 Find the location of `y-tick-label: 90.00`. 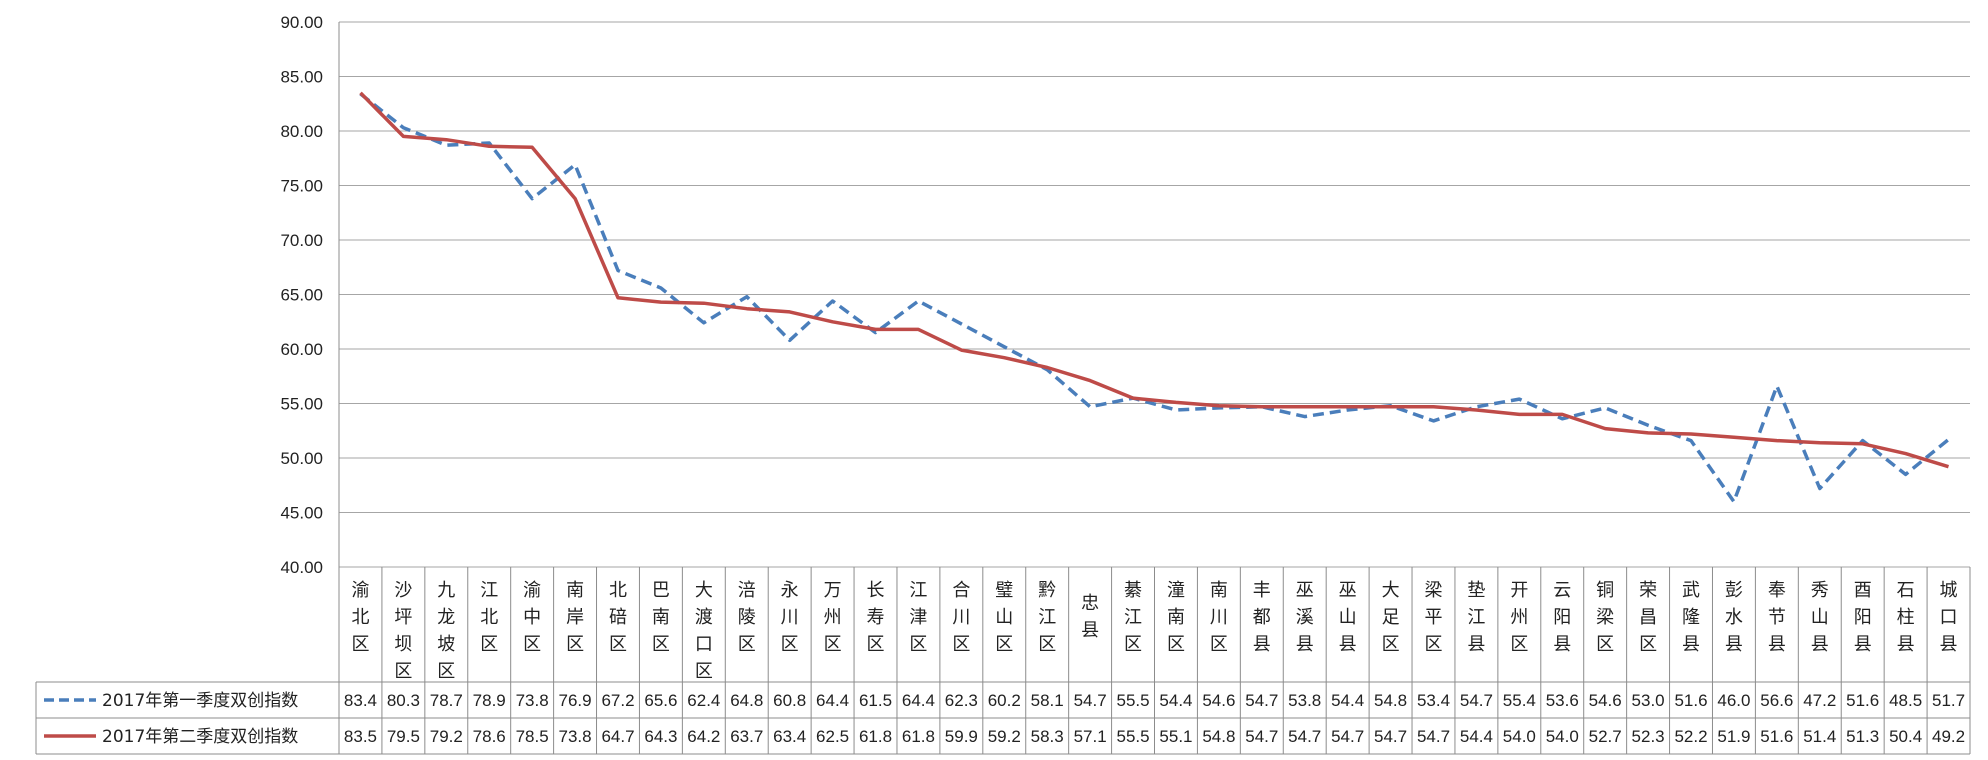

y-tick-label: 90.00 is located at coordinates (301, 22).